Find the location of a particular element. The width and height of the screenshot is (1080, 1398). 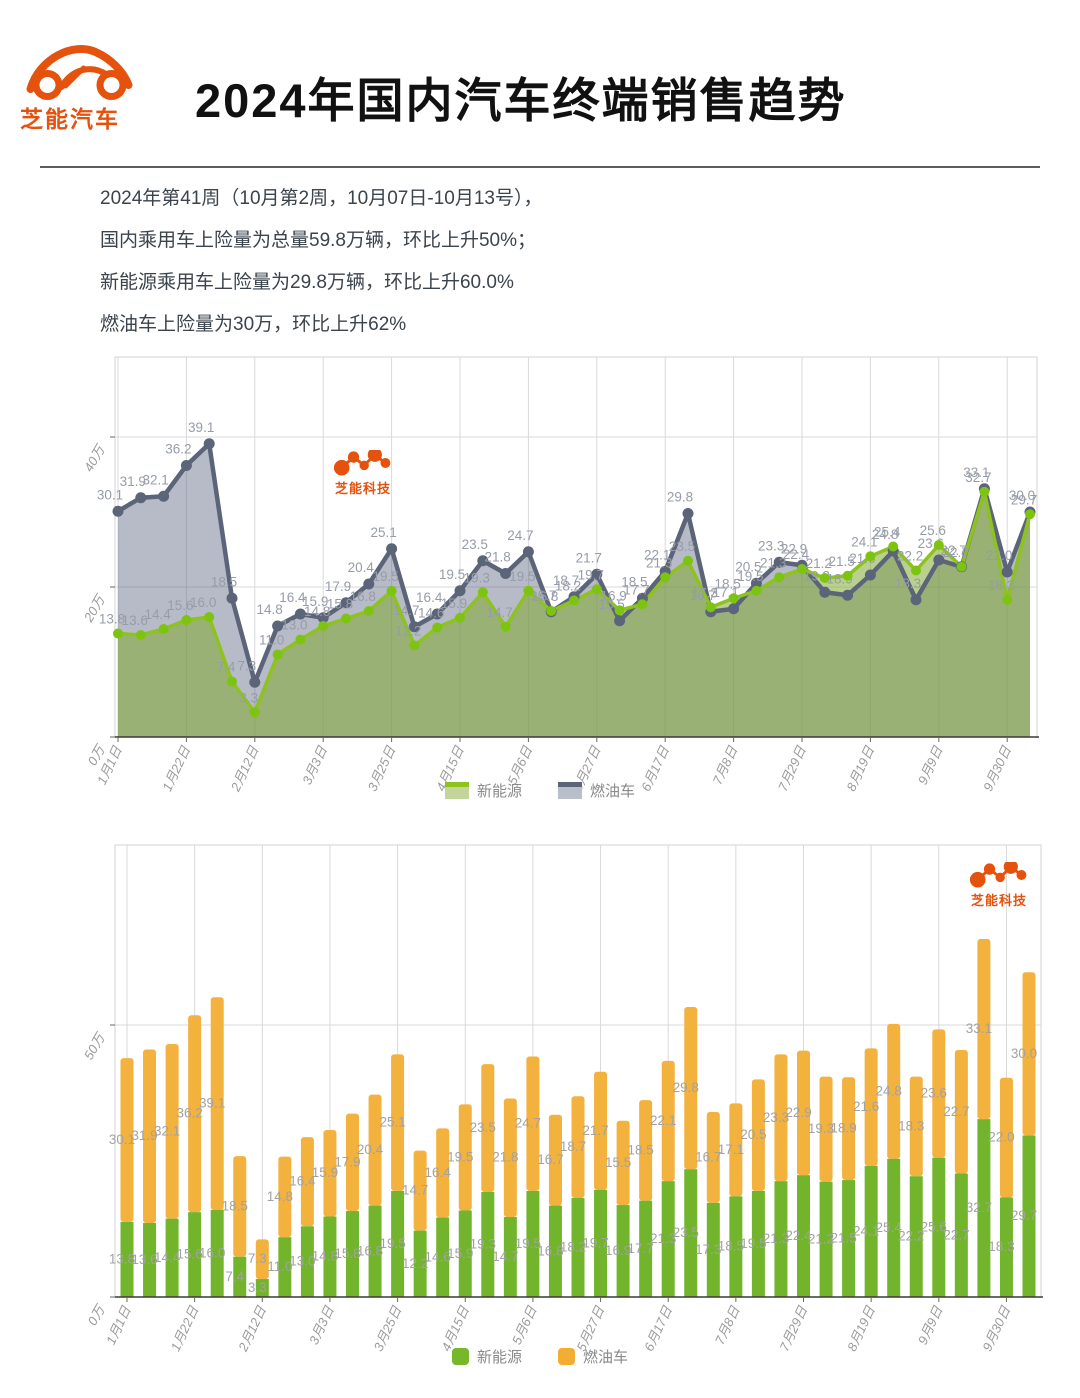

nev-area is located at coordinates (574, 614).